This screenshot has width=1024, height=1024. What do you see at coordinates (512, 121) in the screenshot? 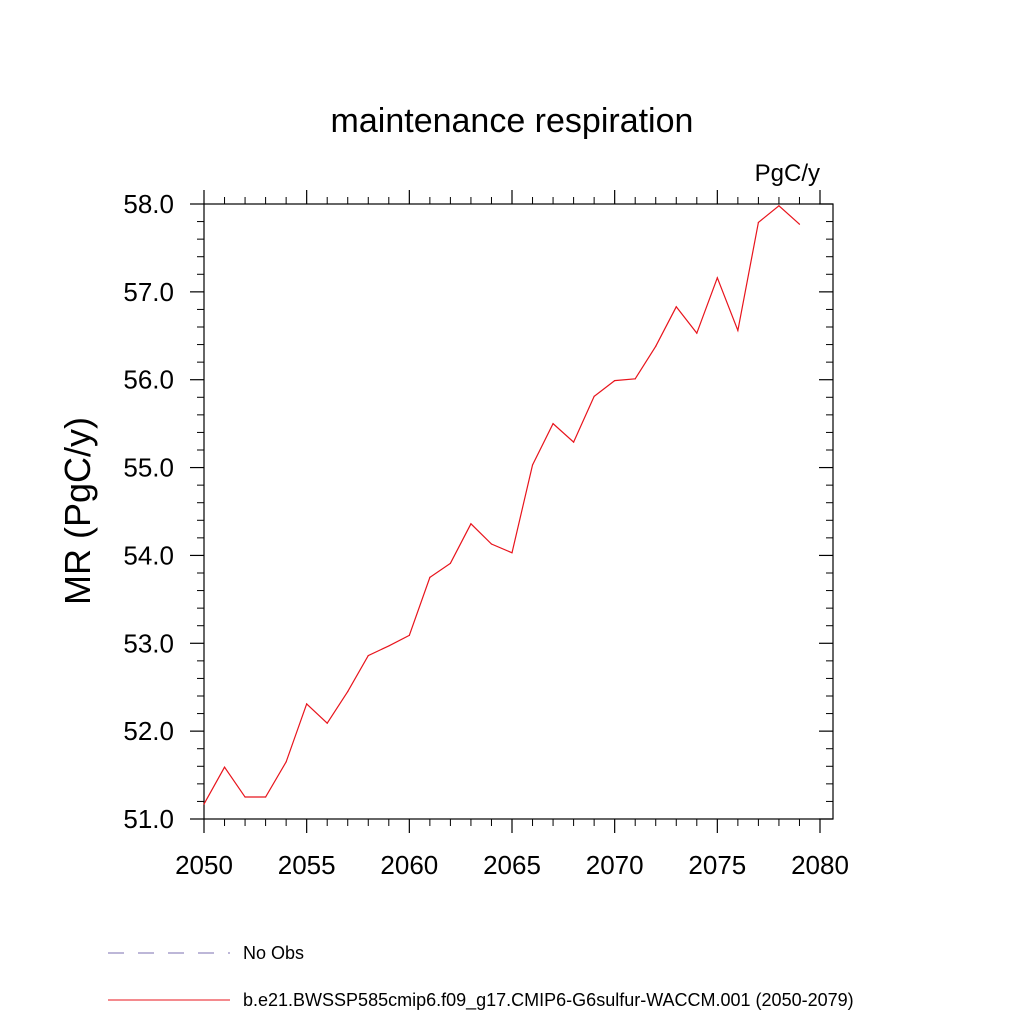
I see `chart-title: maintenance respiration` at bounding box center [512, 121].